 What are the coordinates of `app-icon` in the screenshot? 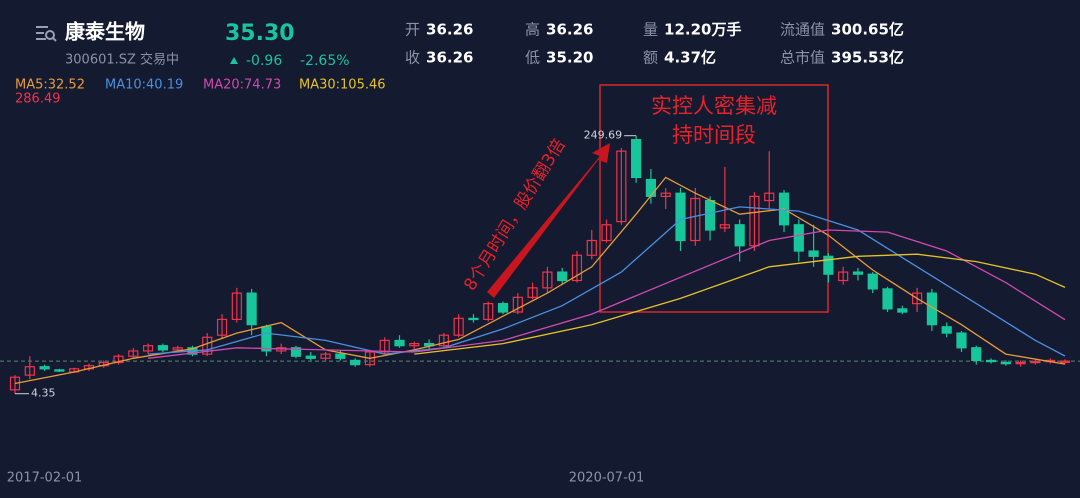 It's located at (46, 34).